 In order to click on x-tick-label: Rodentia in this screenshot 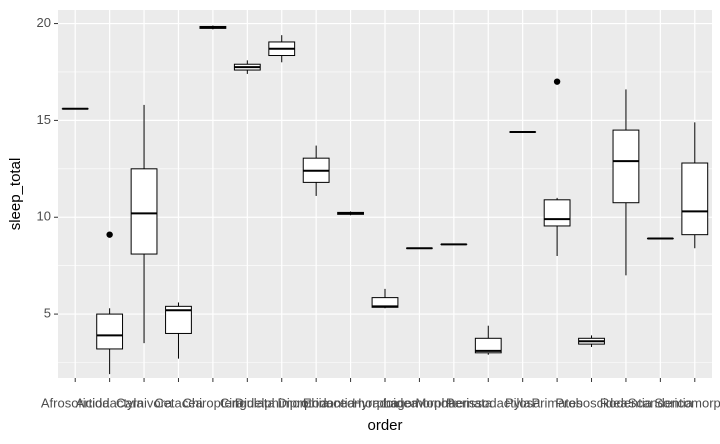, I will do `click(626, 402)`.